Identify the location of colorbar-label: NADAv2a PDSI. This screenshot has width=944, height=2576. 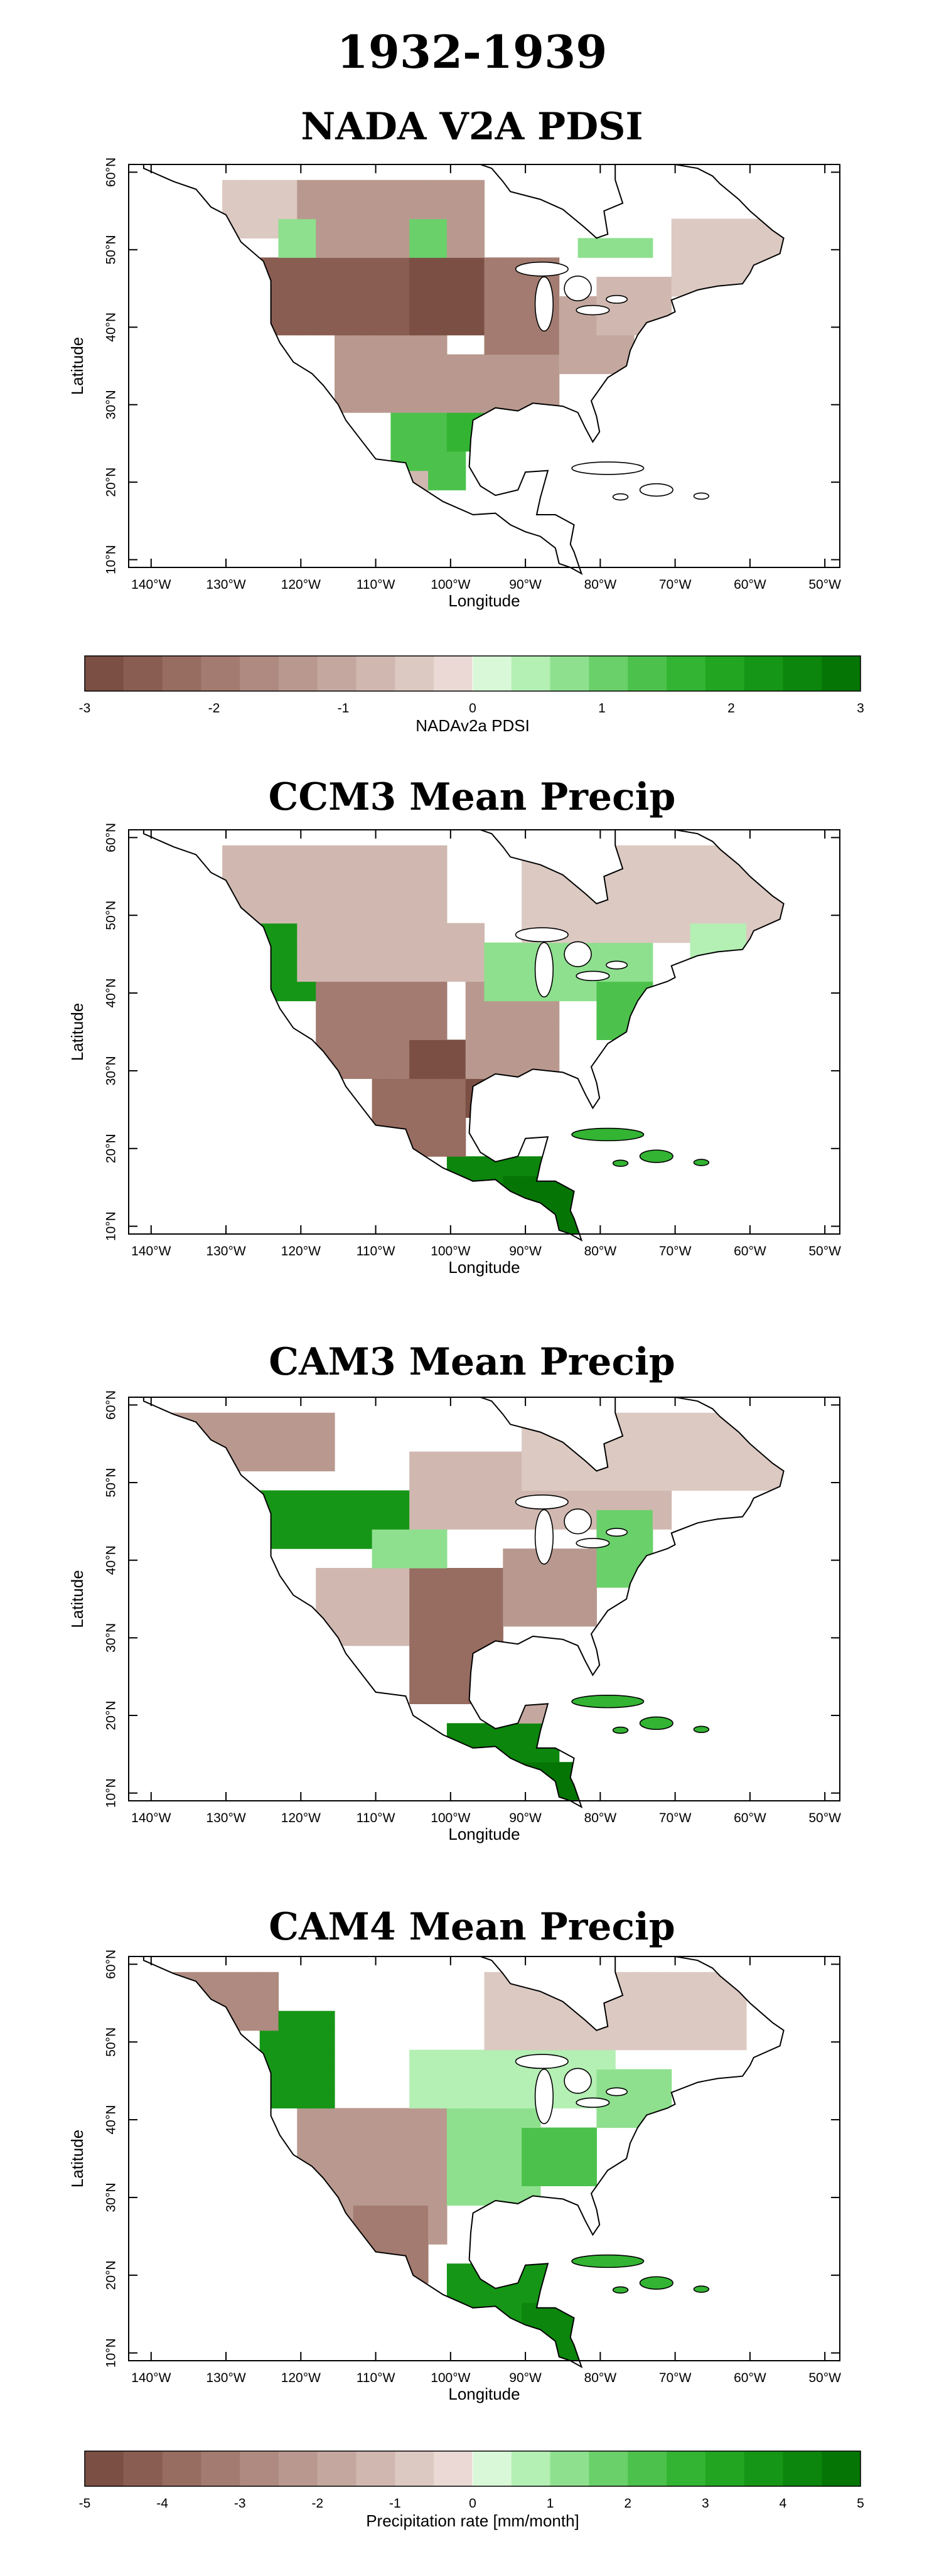
(473, 725).